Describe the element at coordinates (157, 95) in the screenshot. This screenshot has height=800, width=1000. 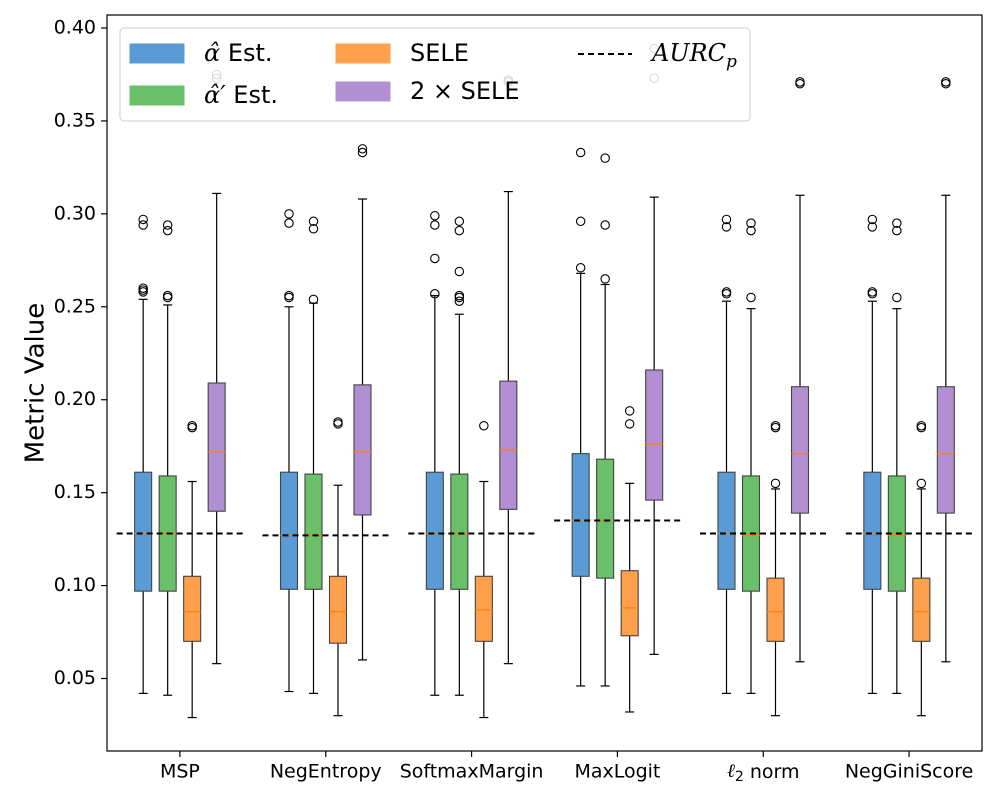
I see `legend-swatch-alpha-prime-est` at that location.